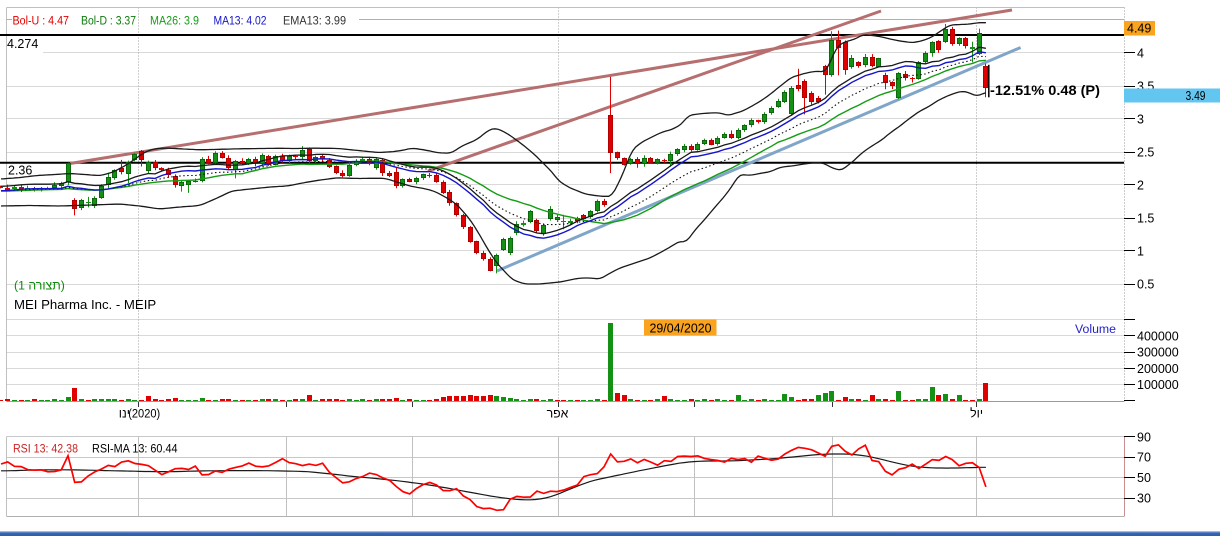 This screenshot has height=536, width=1220. What do you see at coordinates (240, 21) in the screenshot?
I see `svg-text: MA13: 4.02` at bounding box center [240, 21].